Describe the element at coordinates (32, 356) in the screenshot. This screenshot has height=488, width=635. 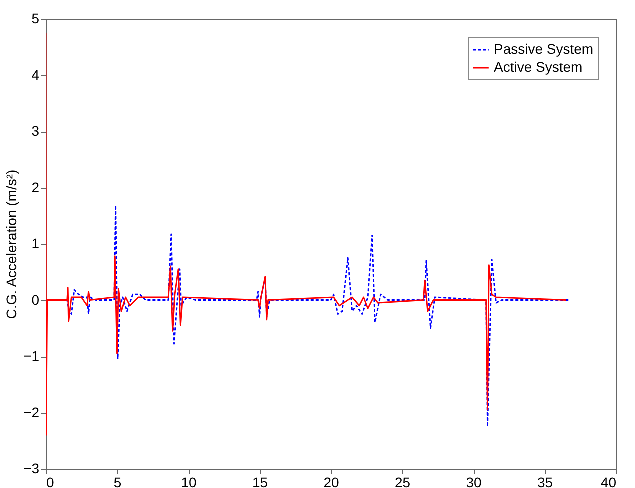
I see `y-tick-label: −1` at that location.